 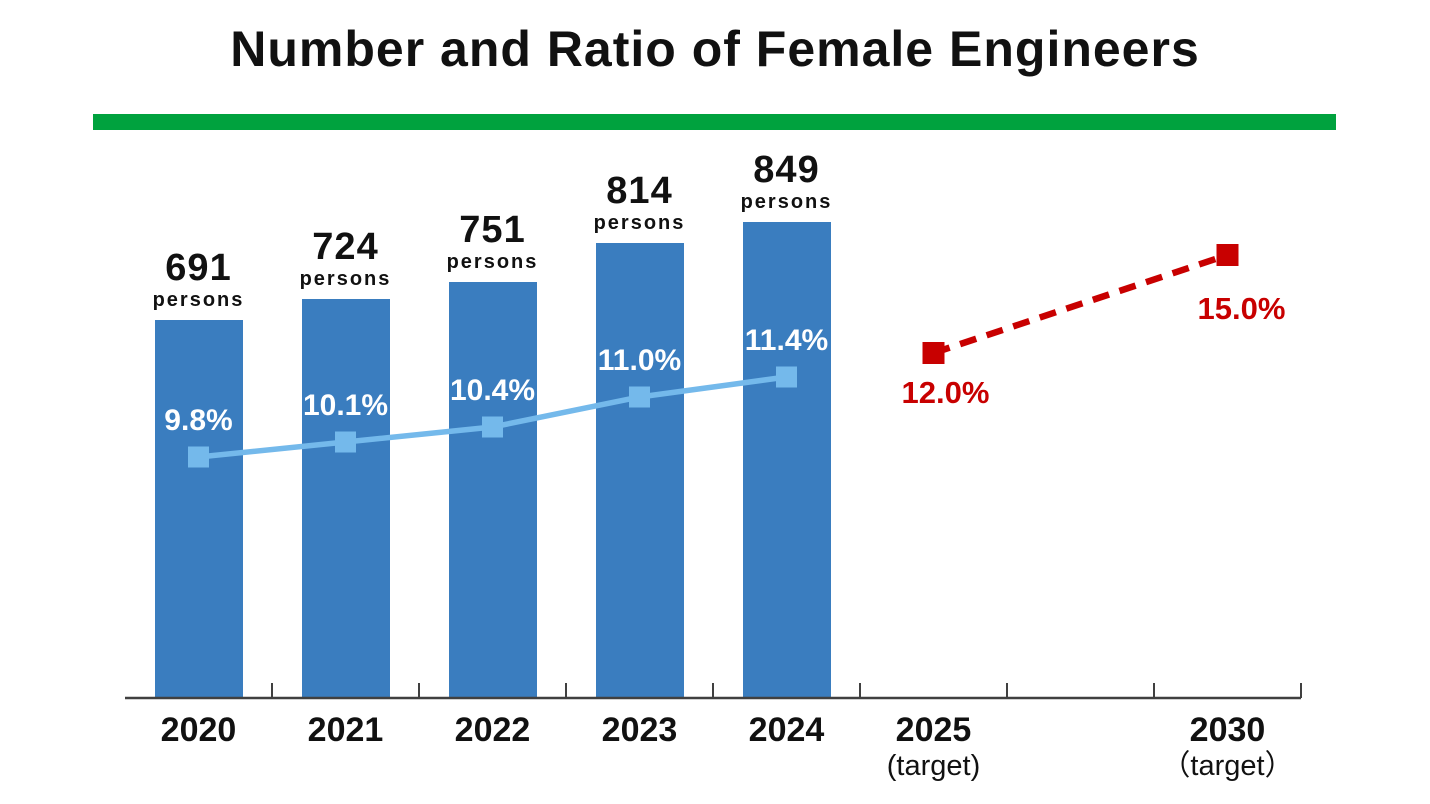 What do you see at coordinates (714, 122) in the screenshot?
I see `title-underline` at bounding box center [714, 122].